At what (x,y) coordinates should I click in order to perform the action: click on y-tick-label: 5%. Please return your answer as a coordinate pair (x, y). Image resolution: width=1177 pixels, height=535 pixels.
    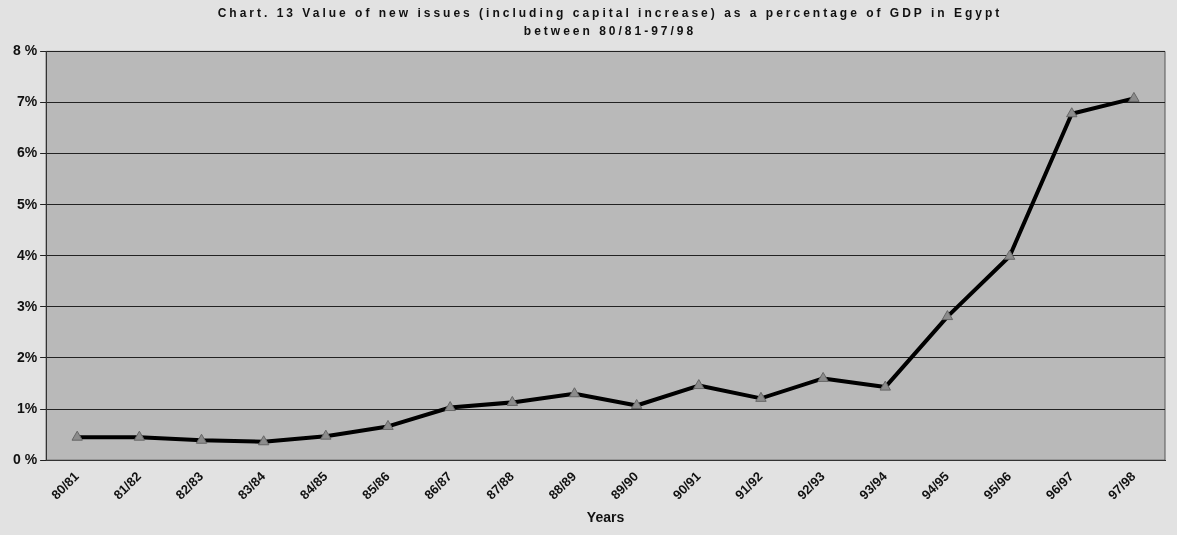
    Looking at the image, I should click on (27, 203).